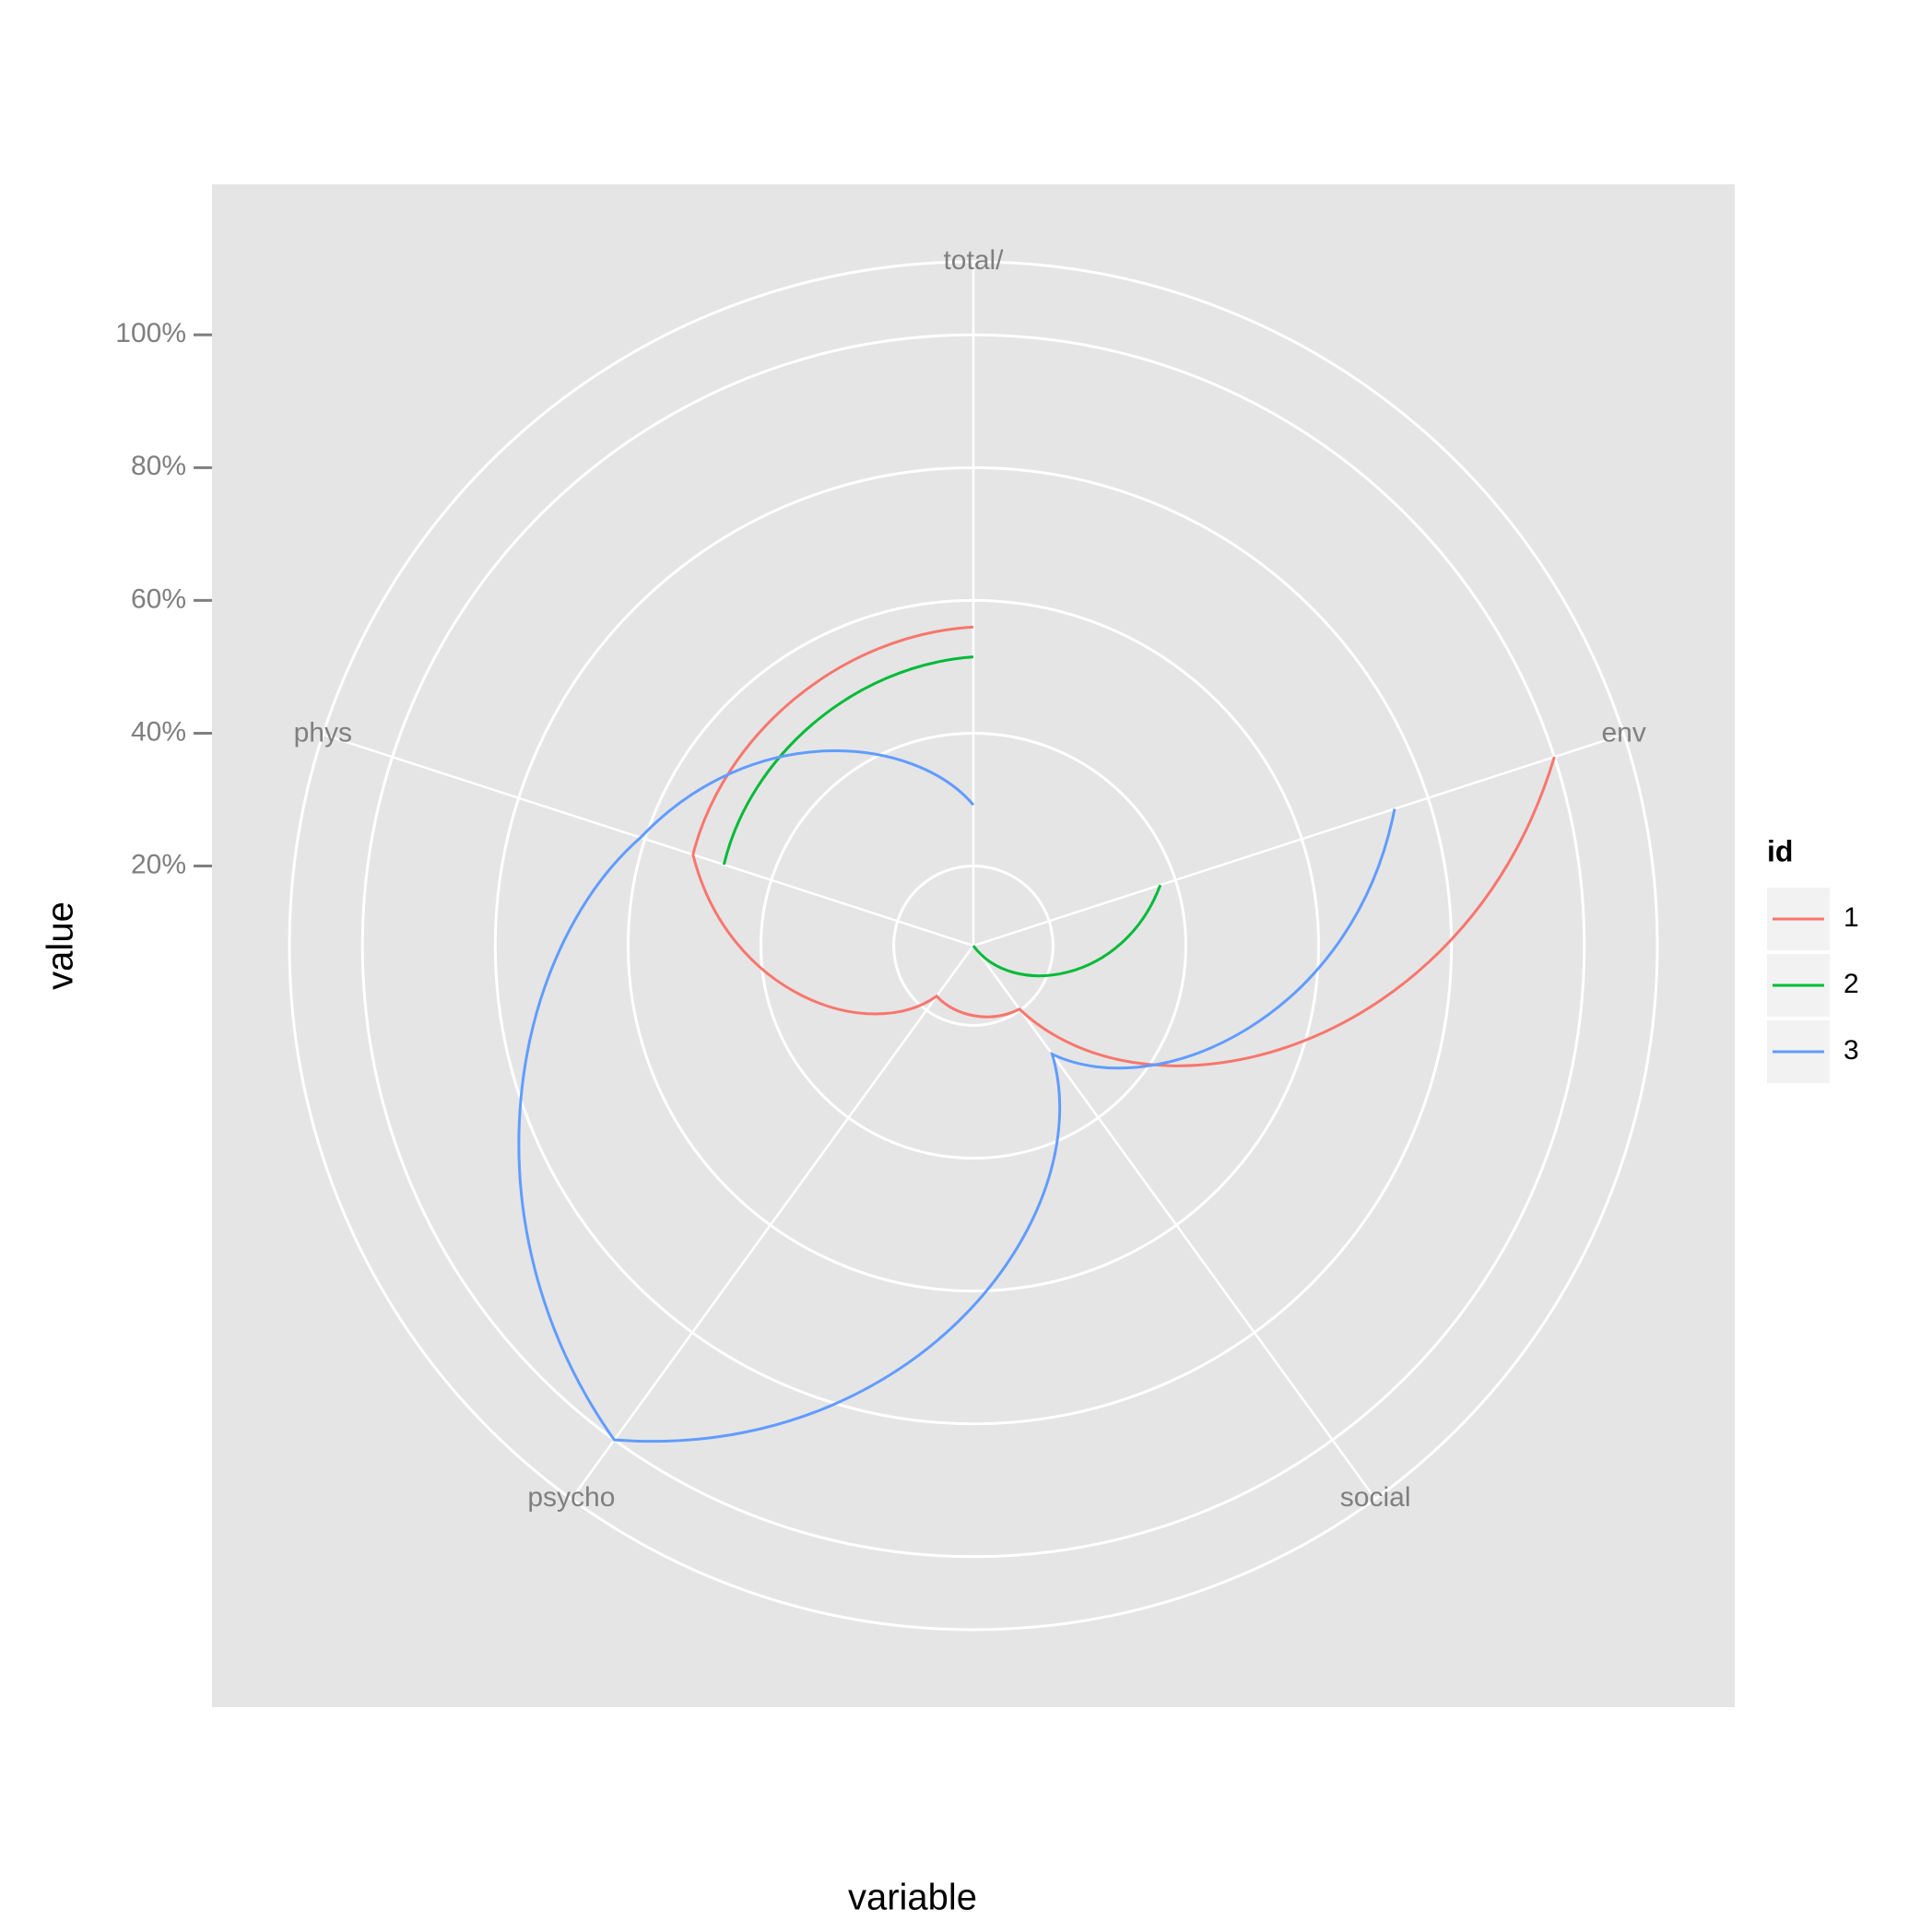 The width and height of the screenshot is (1932, 1932). Describe the element at coordinates (1851, 984) in the screenshot. I see `legend-label: 2` at that location.